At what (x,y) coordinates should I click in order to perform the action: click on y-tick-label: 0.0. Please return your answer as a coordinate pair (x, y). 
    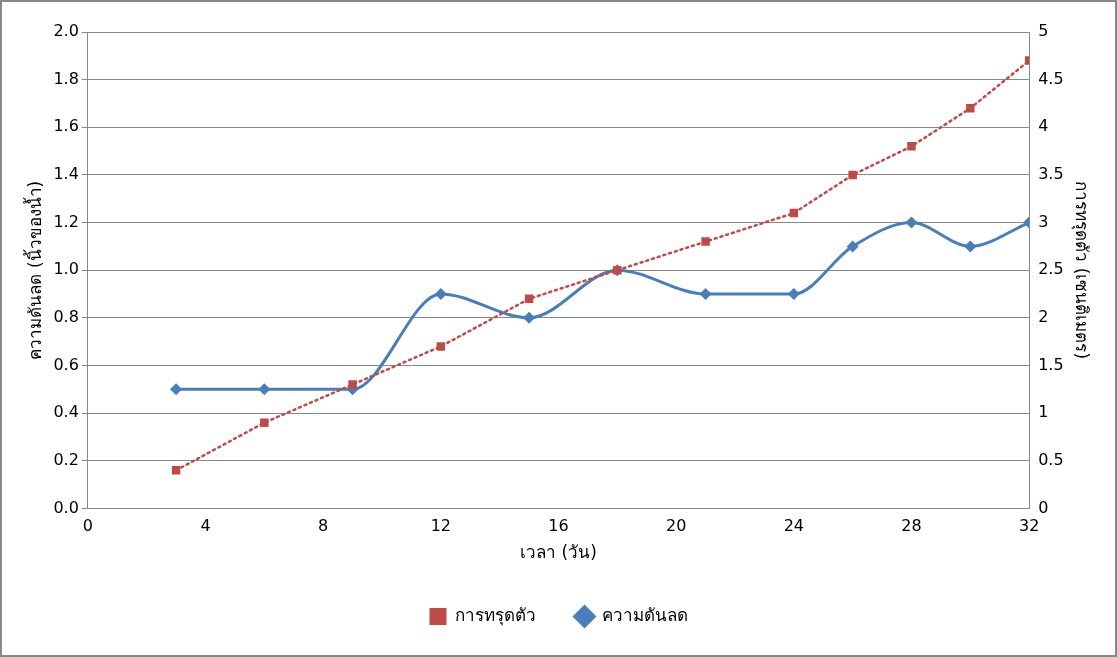
    Looking at the image, I should click on (66, 507).